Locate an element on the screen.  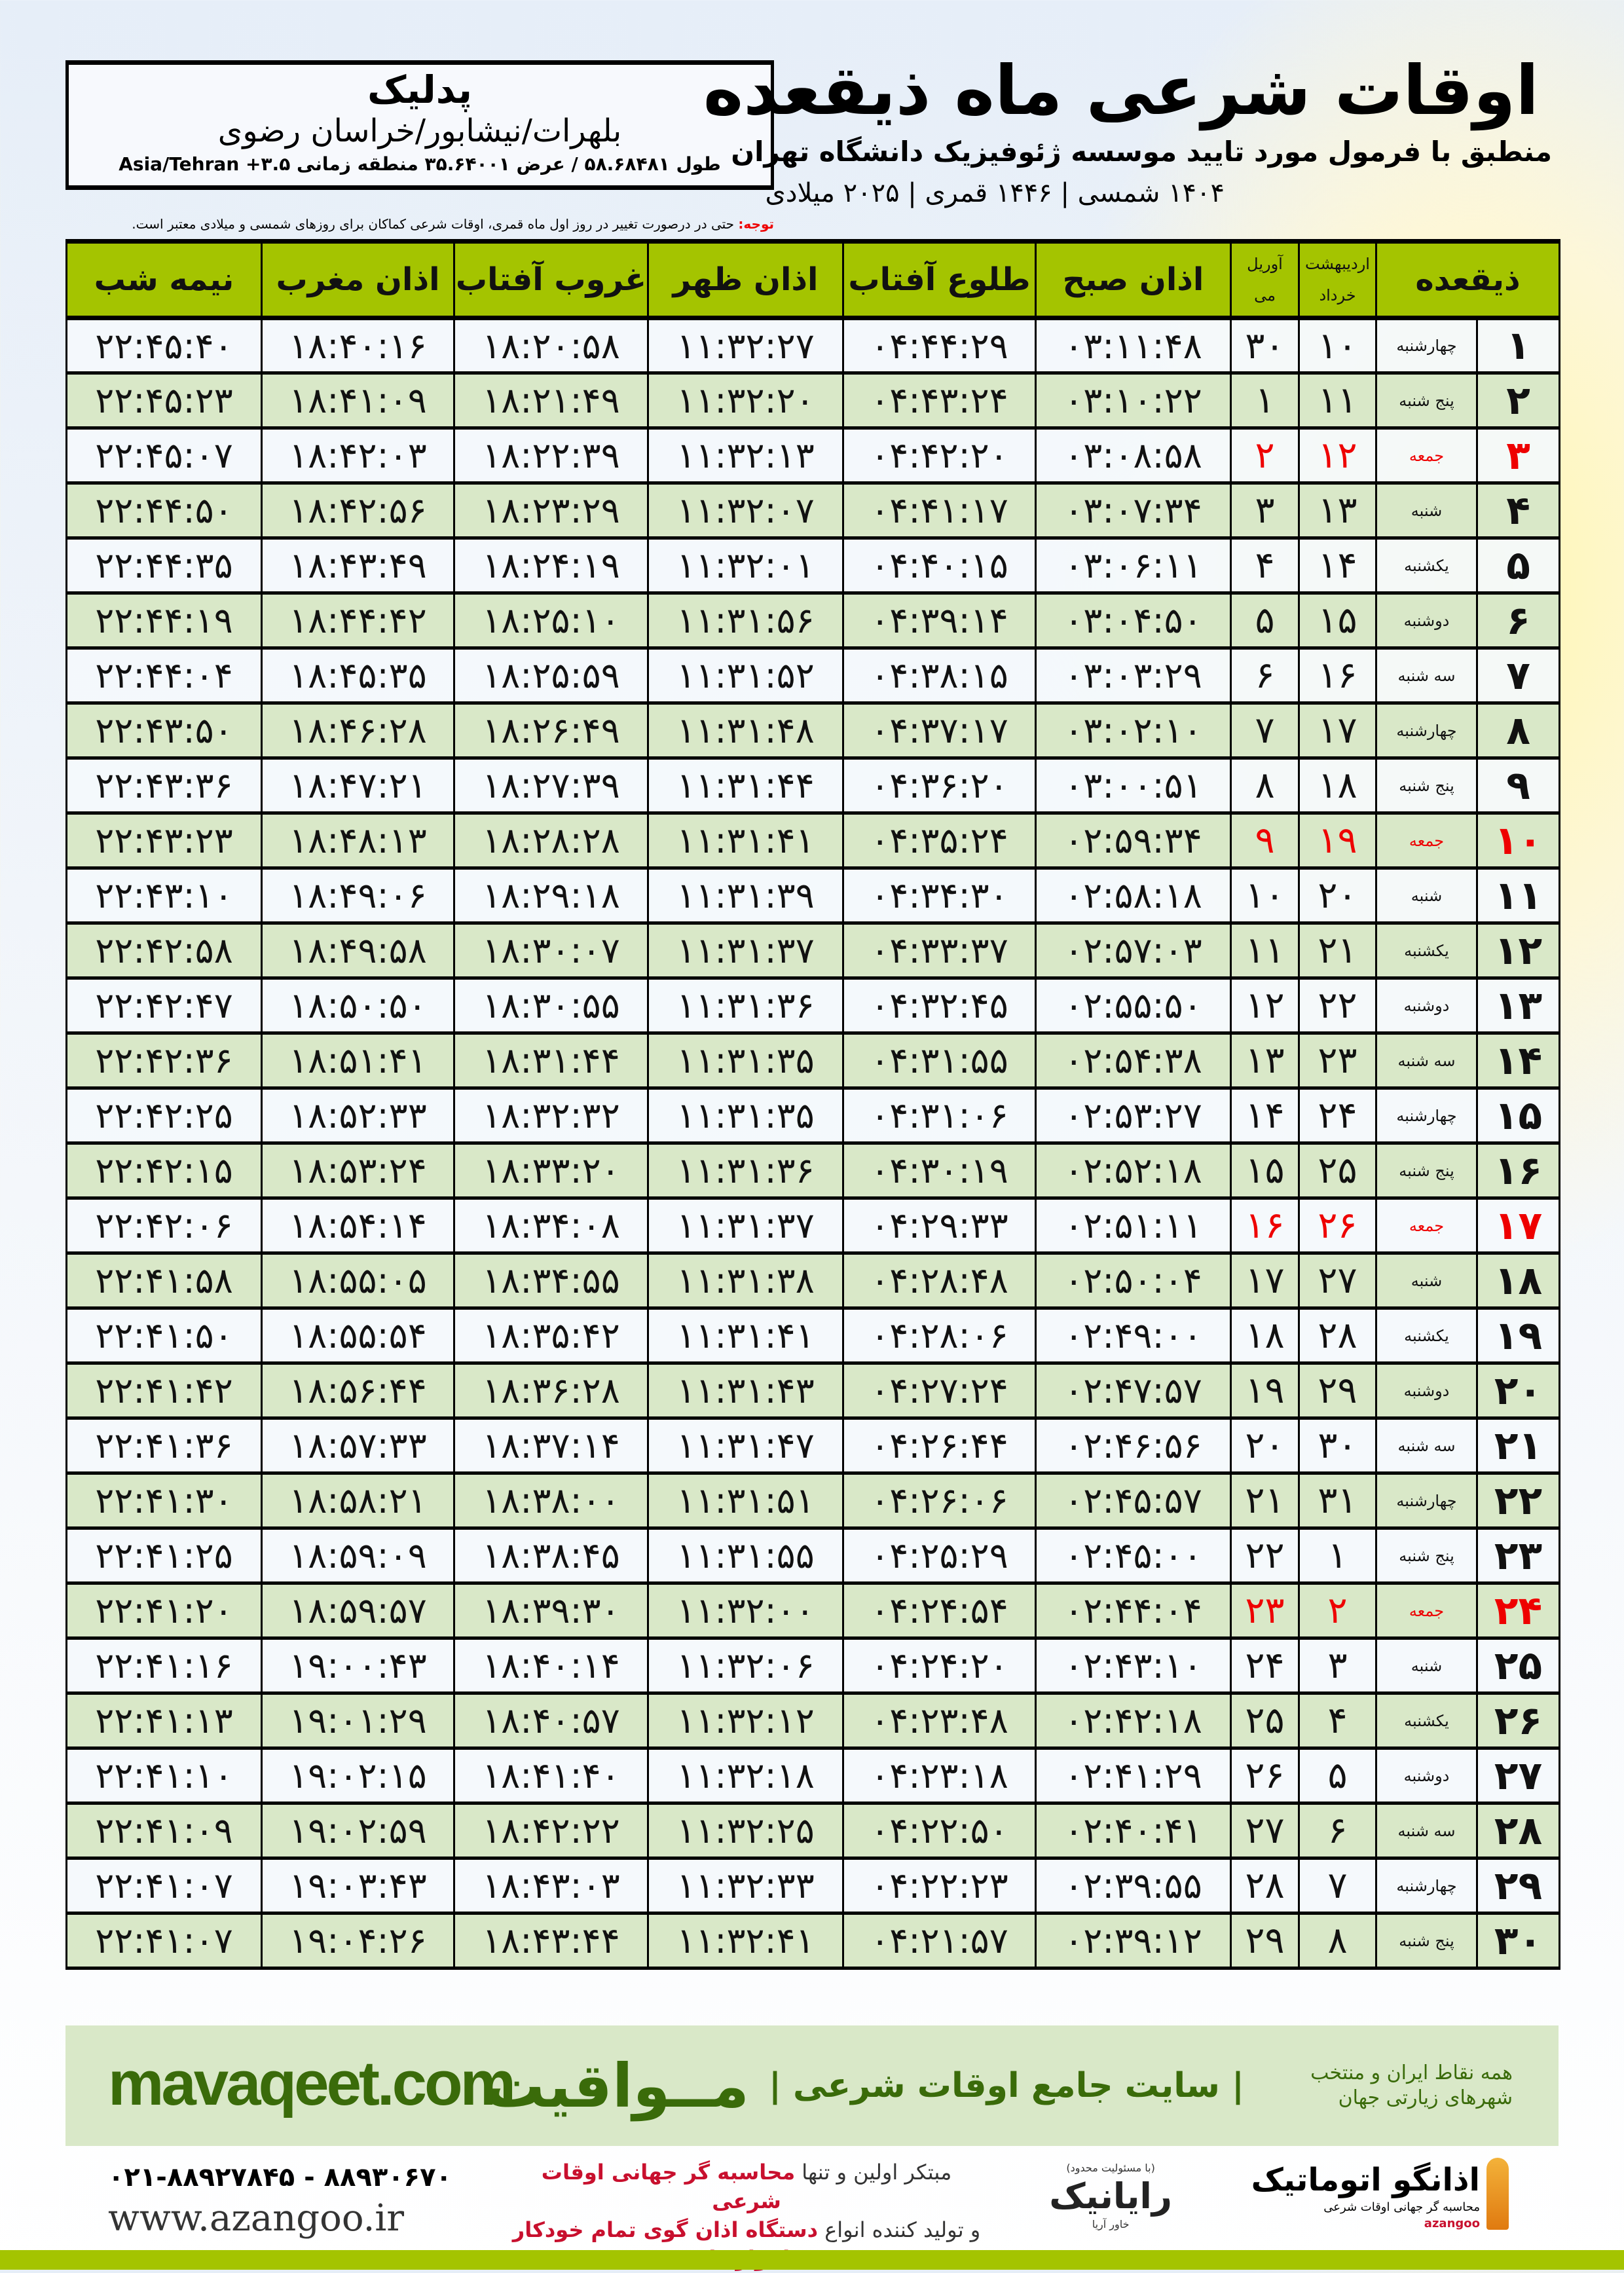
sobh-time: ۰۲:۴۹:۰۰ is located at coordinates (1133, 1336).